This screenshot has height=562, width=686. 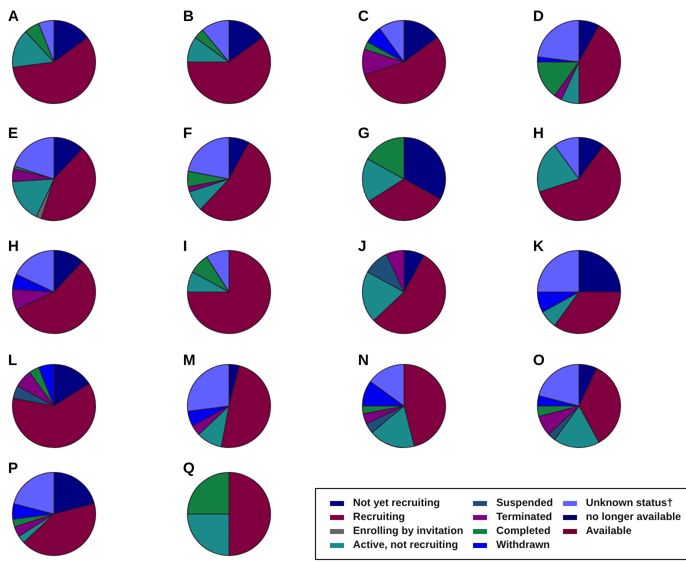 I want to click on chart-title: E, so click(x=13, y=133).